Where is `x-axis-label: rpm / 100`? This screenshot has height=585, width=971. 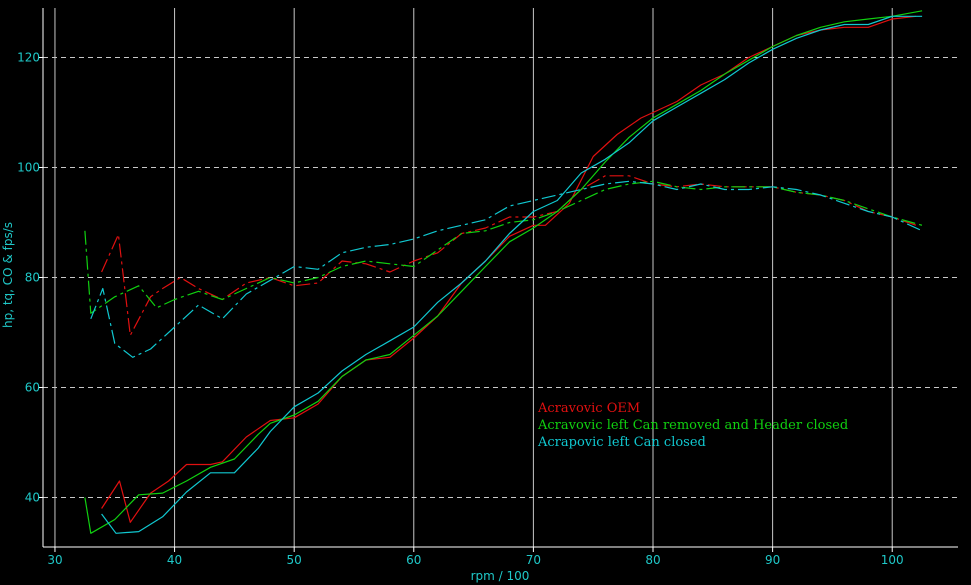 x-axis-label: rpm / 100 is located at coordinates (500, 576).